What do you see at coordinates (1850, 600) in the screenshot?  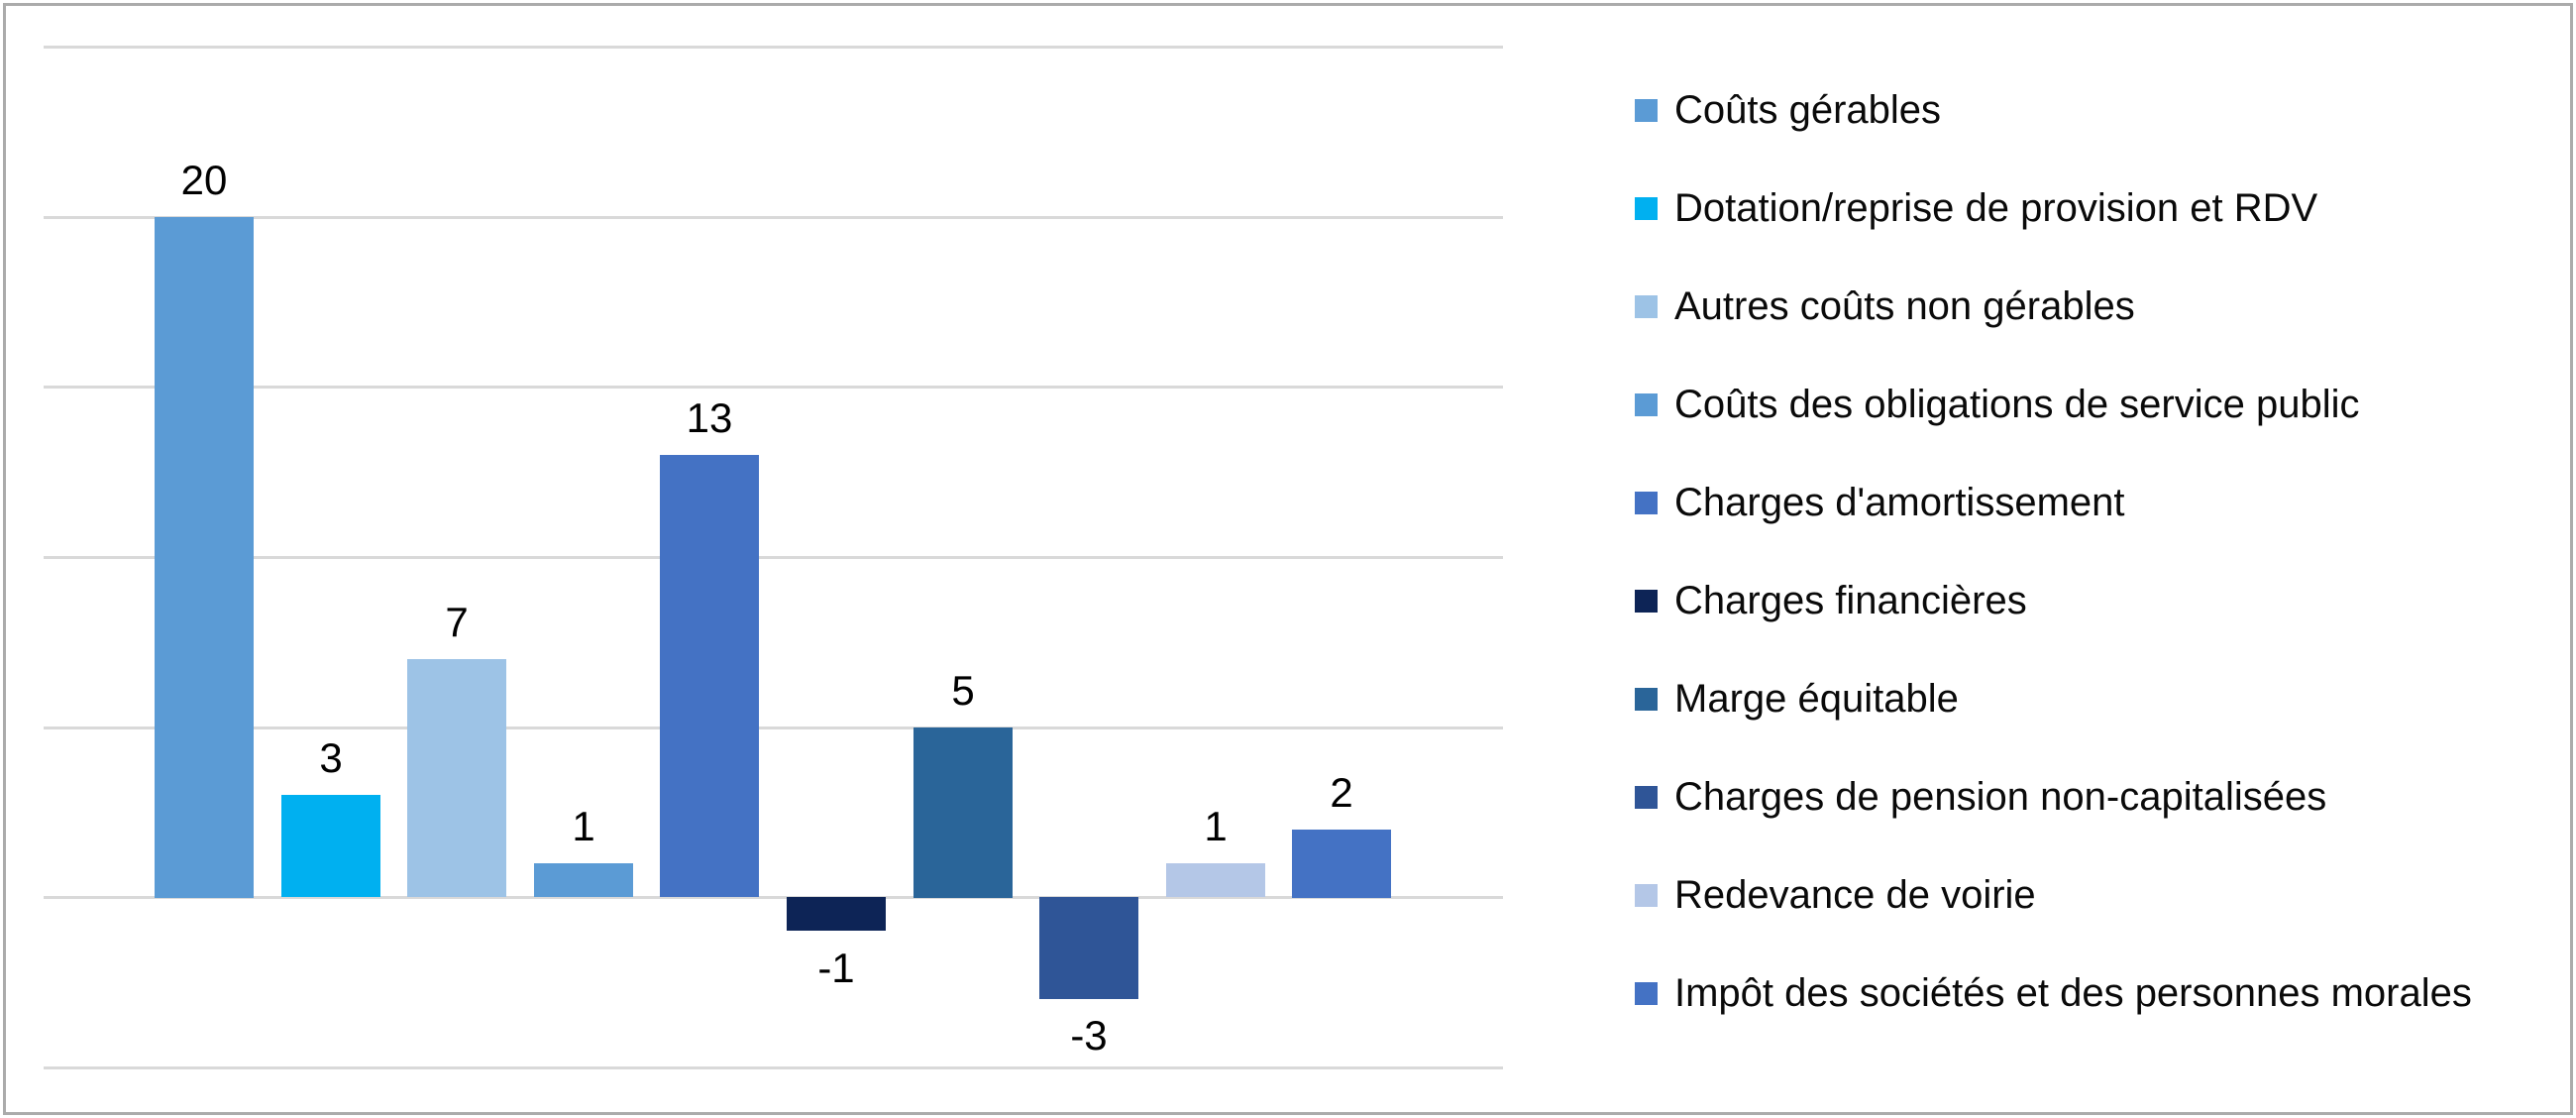 I see `legend-item-label: Charges financières` at bounding box center [1850, 600].